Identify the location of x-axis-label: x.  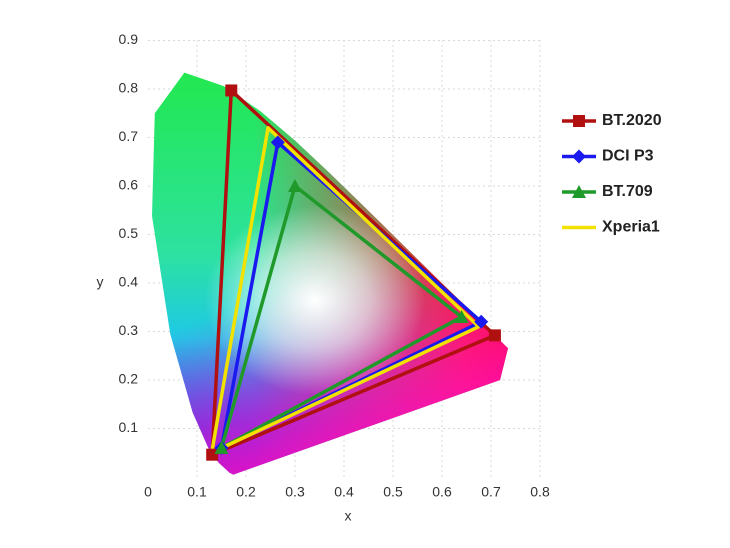
(348, 516).